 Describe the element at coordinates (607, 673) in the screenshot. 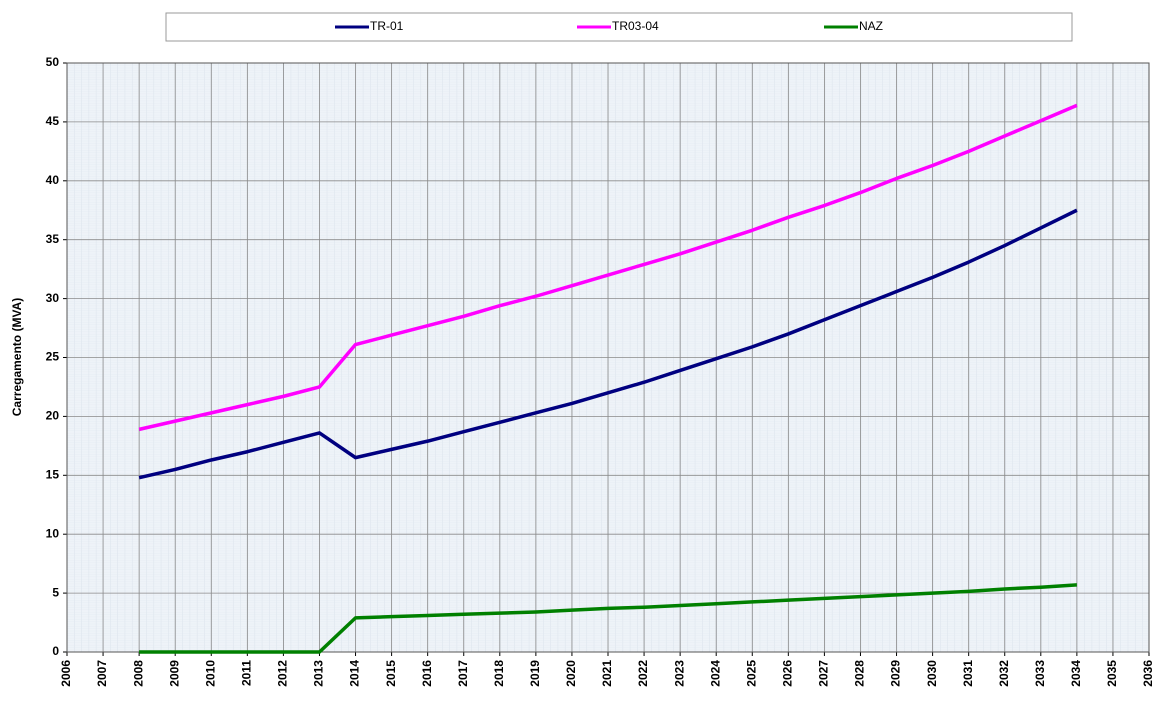

I see `x-tick-label: 2021` at that location.